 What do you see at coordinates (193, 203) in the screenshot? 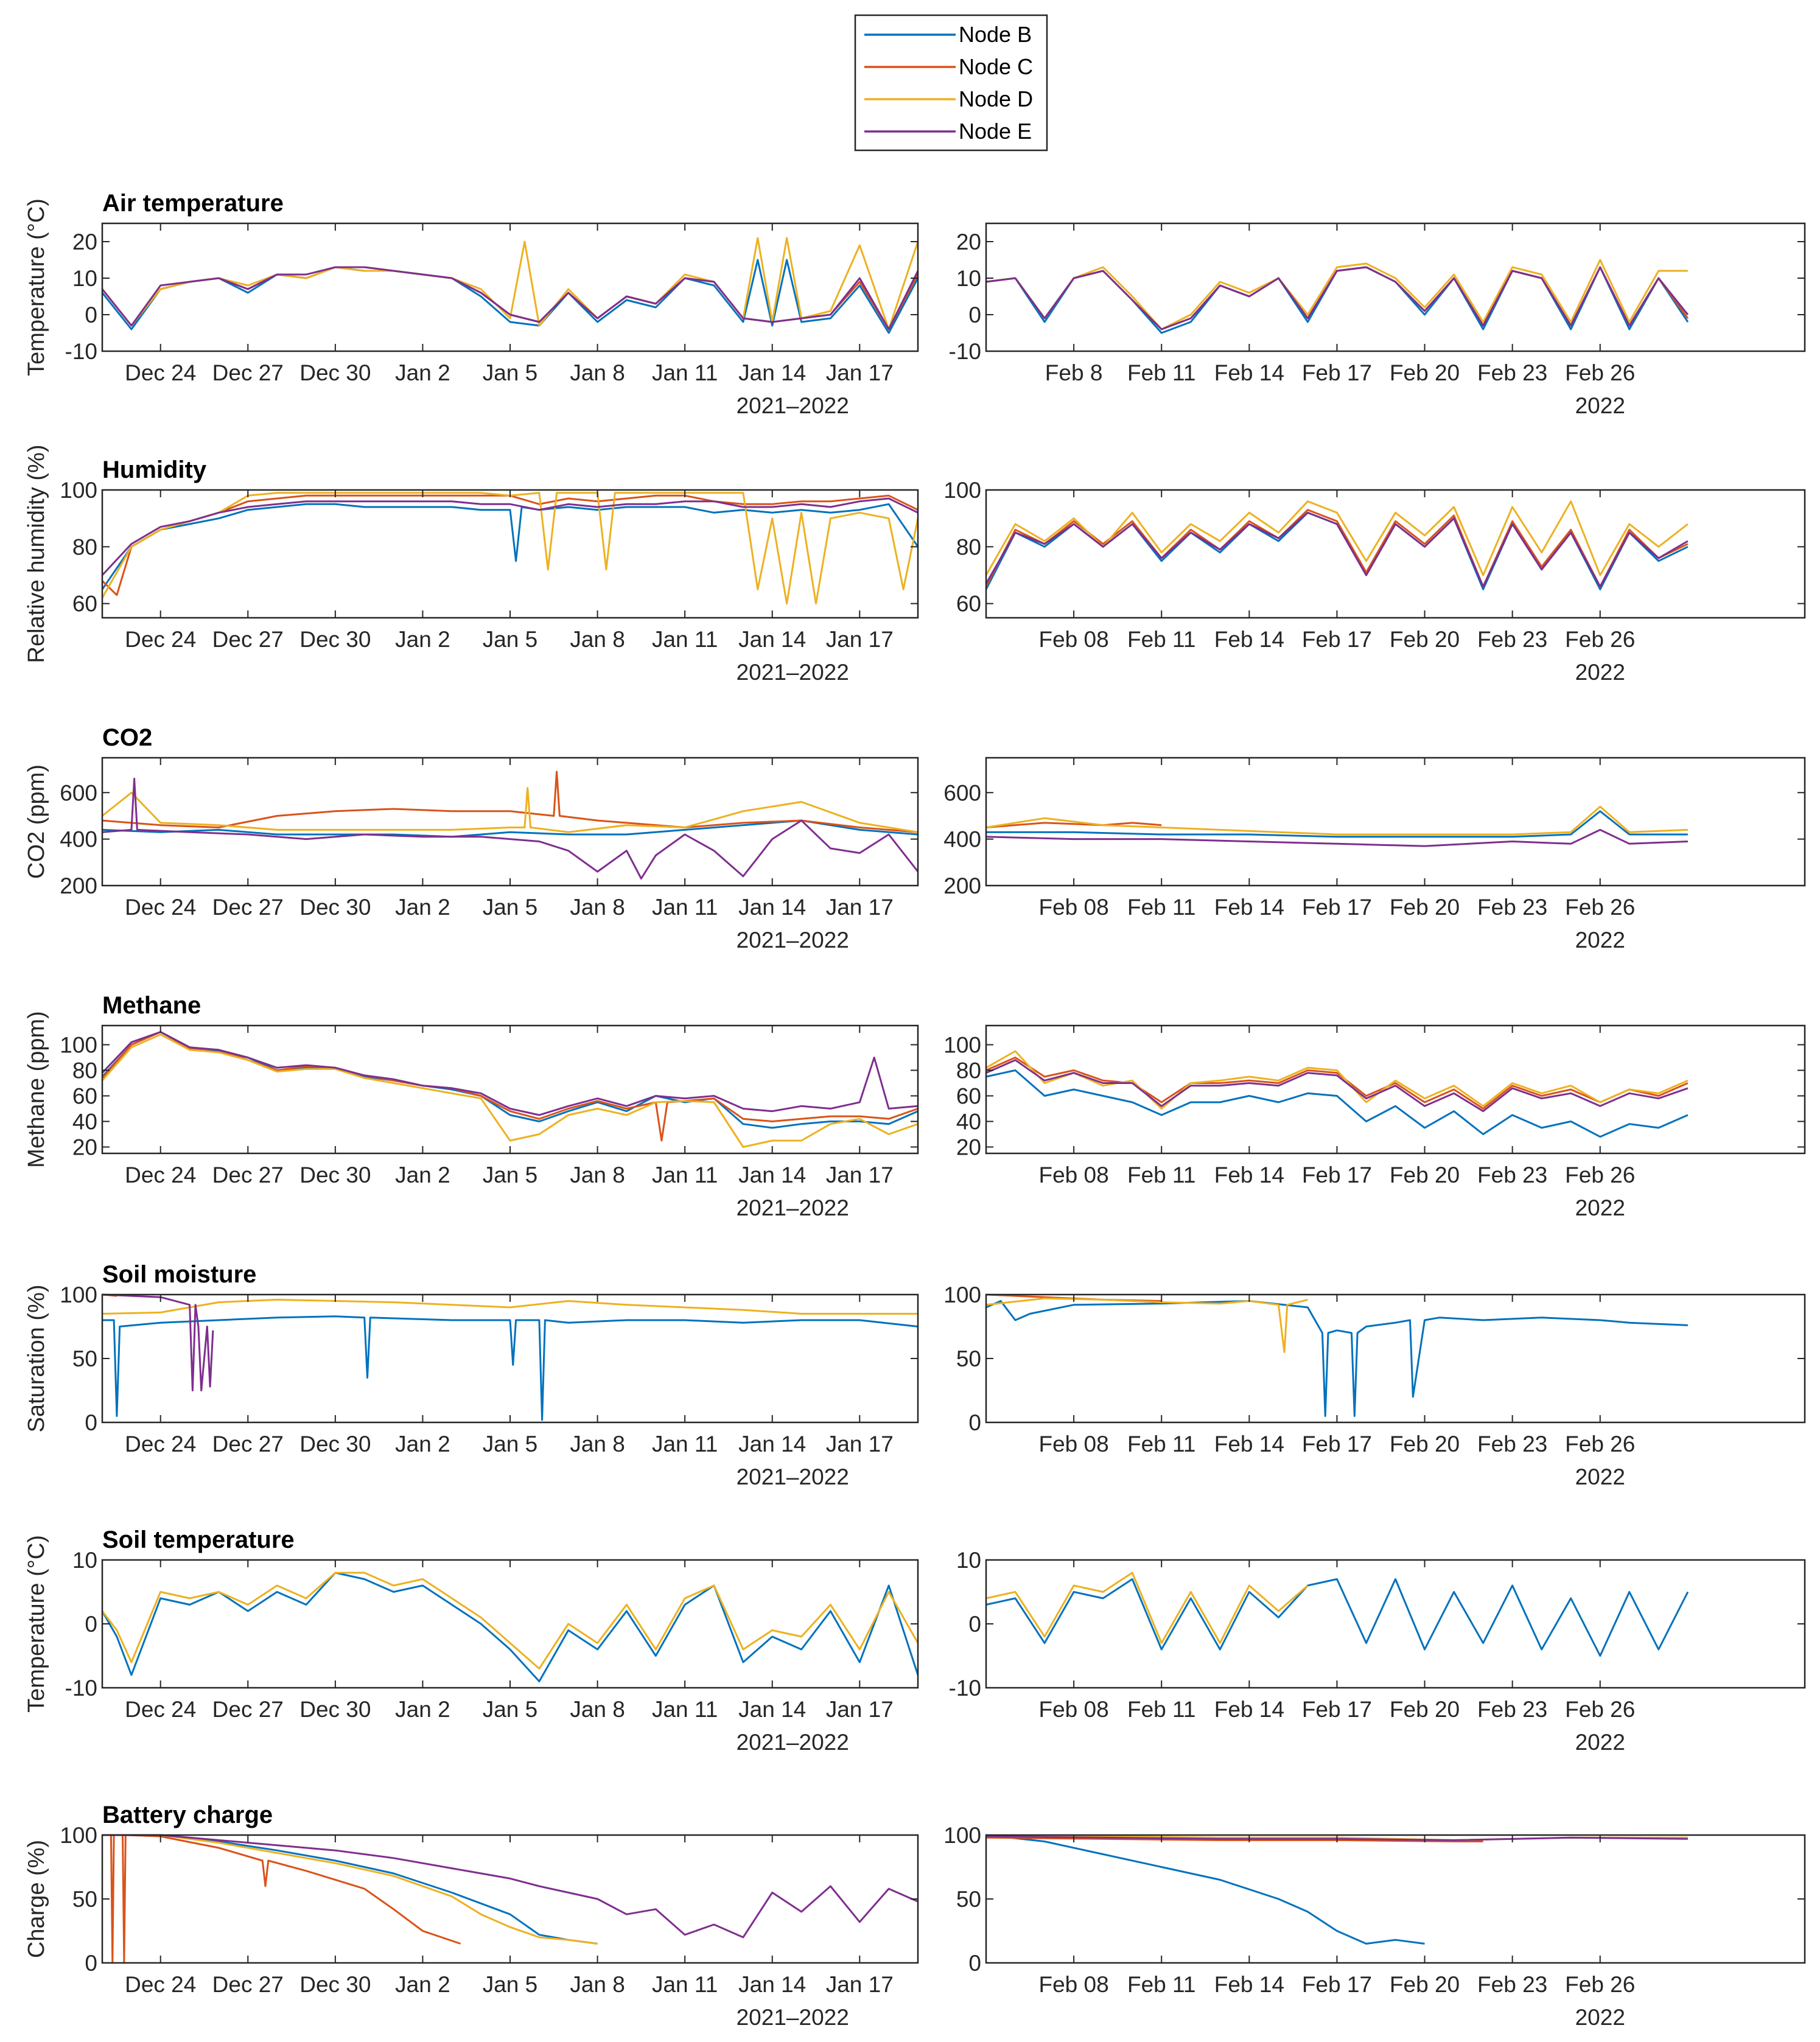
I see `panel-title: Air temperature` at bounding box center [193, 203].